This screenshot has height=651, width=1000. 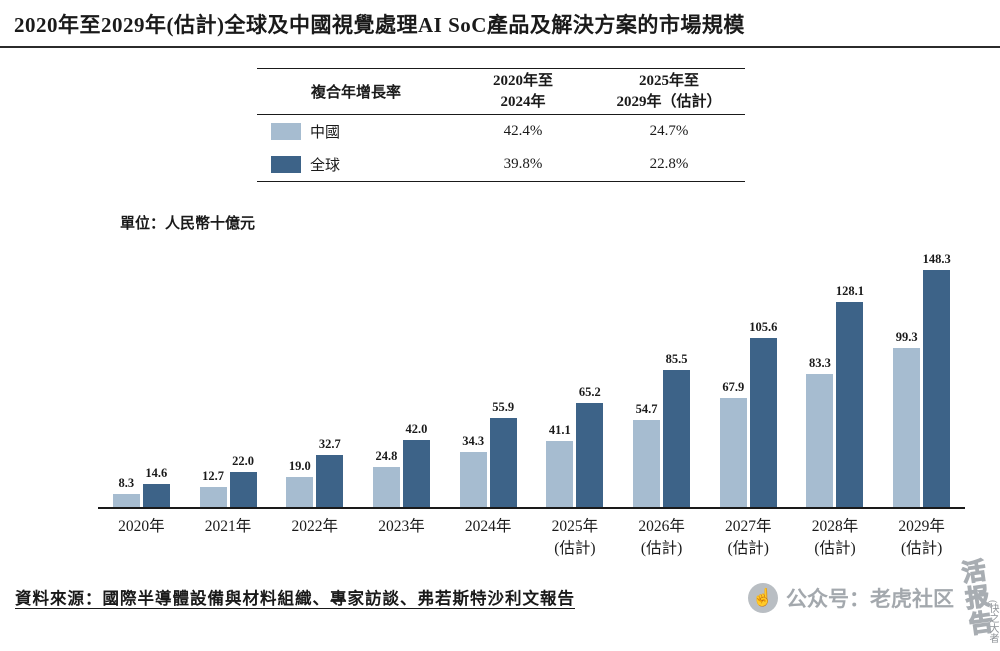 I want to click on bar-global: 65.2, so click(x=590, y=446).